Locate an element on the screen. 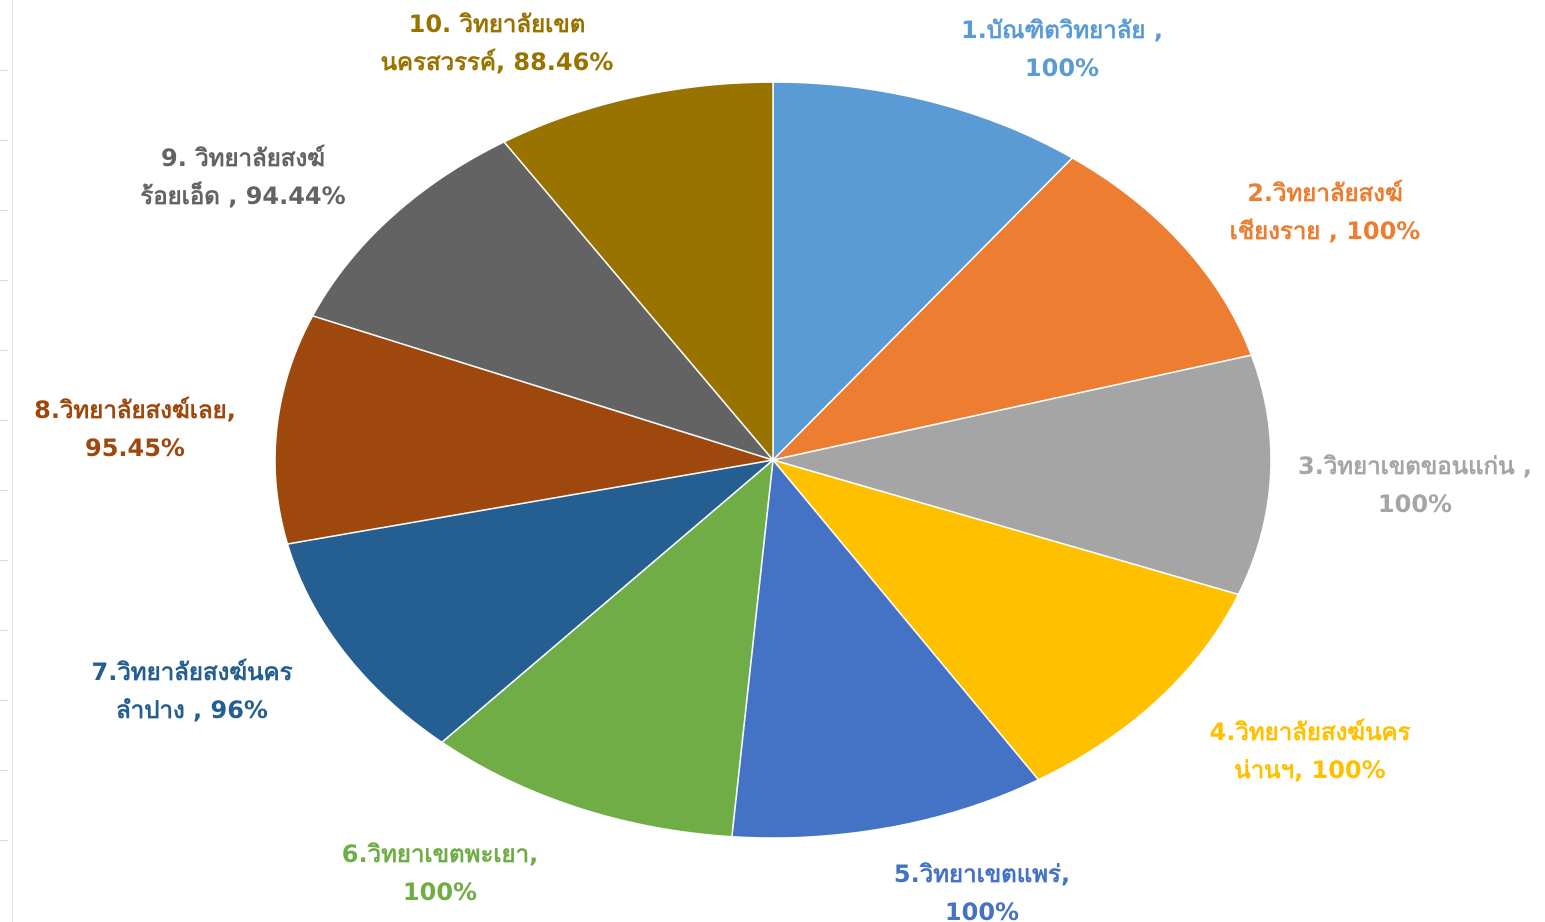 The width and height of the screenshot is (1545, 922). slice-label-1: 1.บัณฑิตวิทยาลัย , 100% is located at coordinates (1062, 49).